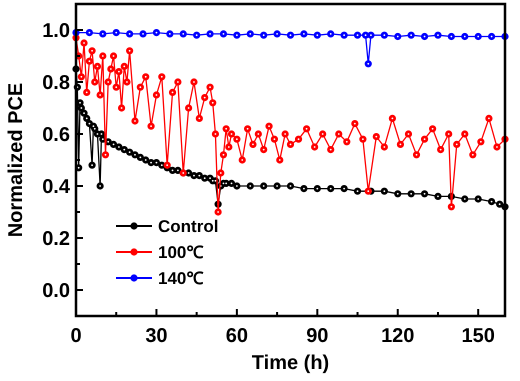 The image size is (520, 381). I want to click on x-tick-label: 120, so click(397, 336).